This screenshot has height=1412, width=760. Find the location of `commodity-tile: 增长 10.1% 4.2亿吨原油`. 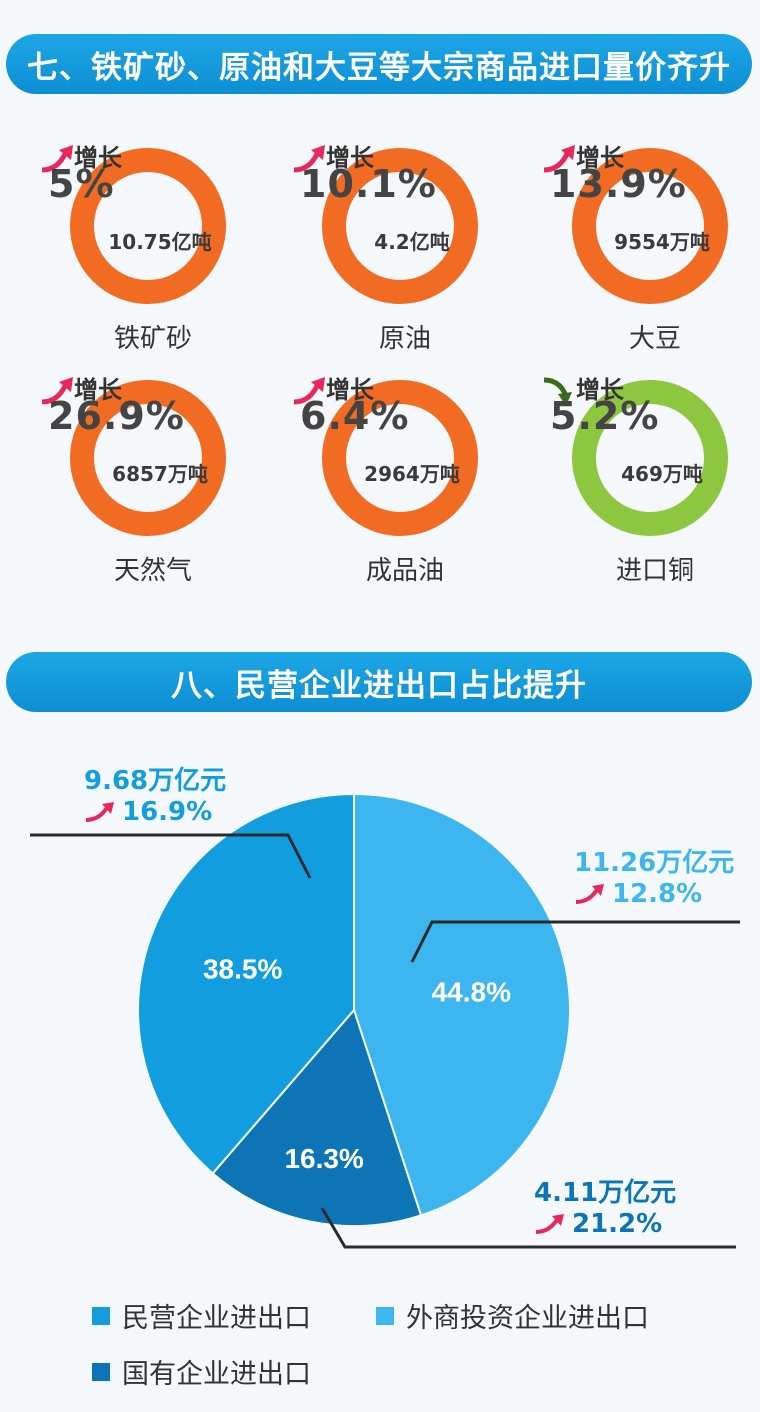

commodity-tile: 增长 10.1% 4.2亿吨原油 is located at coordinates (405, 253).